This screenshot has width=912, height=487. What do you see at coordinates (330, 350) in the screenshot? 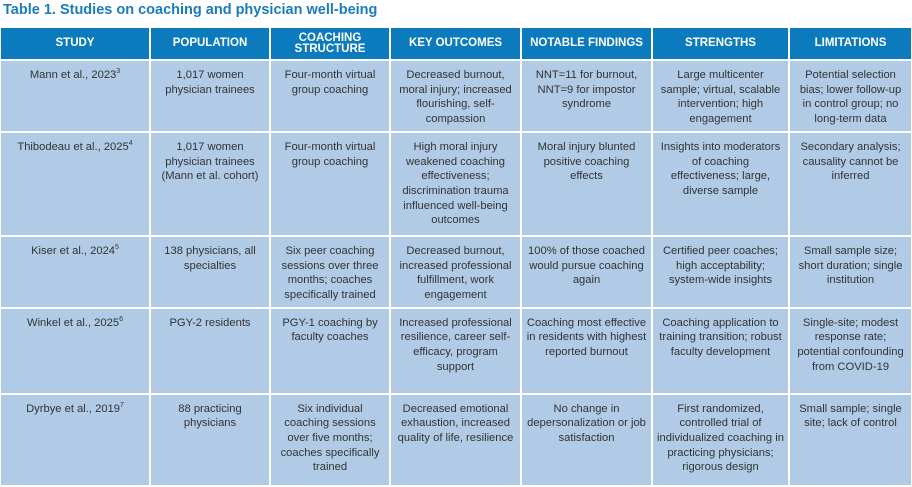
I see `cell-structure: PGY-1 coaching by faculty coaches` at bounding box center [330, 350].